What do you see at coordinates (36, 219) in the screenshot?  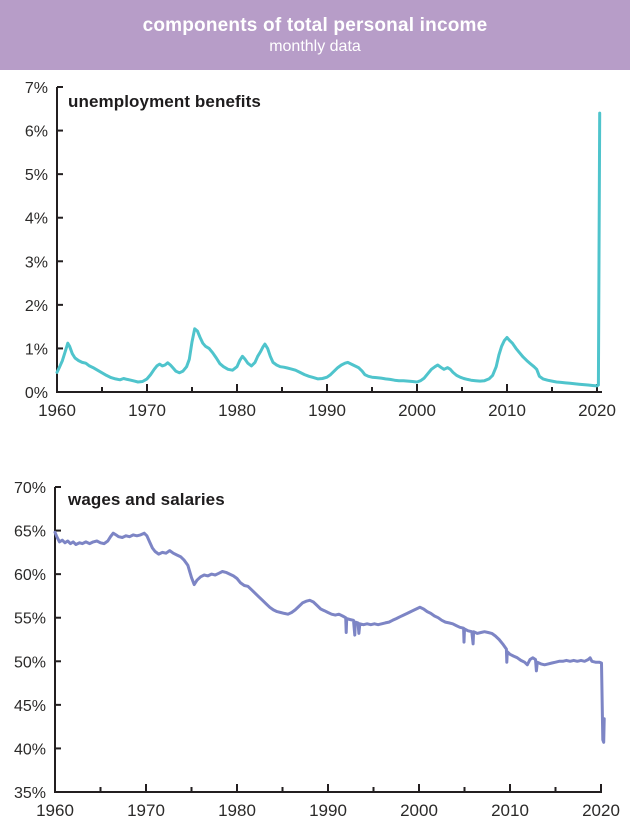 I see `y-axis-tick-label: 4%` at bounding box center [36, 219].